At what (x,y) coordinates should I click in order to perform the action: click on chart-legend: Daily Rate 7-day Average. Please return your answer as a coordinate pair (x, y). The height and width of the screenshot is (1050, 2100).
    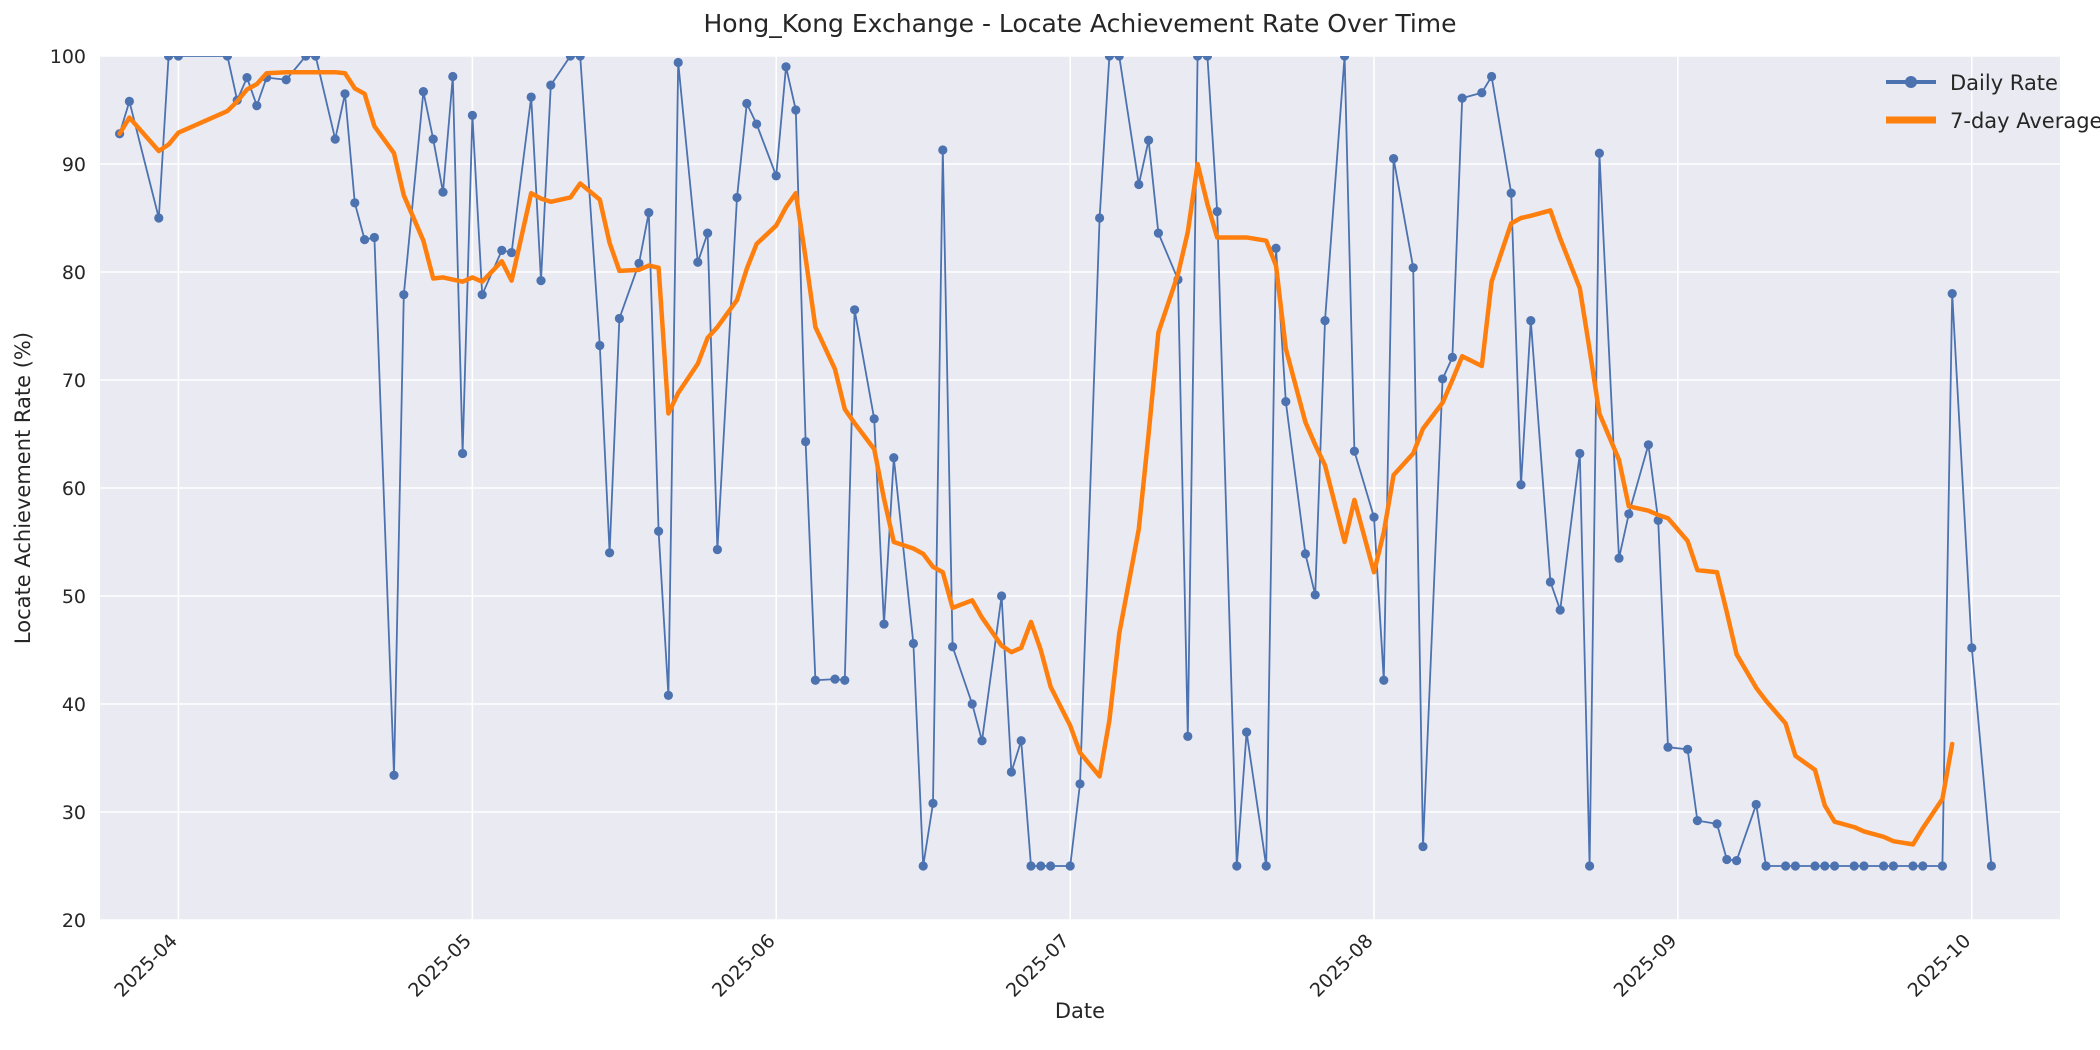
    Looking at the image, I should click on (1993, 102).